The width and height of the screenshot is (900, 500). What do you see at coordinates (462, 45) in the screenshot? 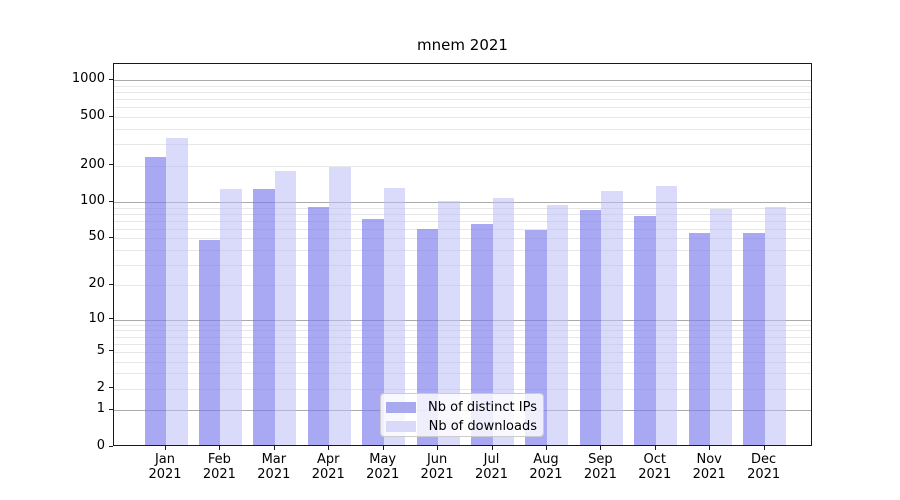
I see `chart-title: mnem 2021` at bounding box center [462, 45].